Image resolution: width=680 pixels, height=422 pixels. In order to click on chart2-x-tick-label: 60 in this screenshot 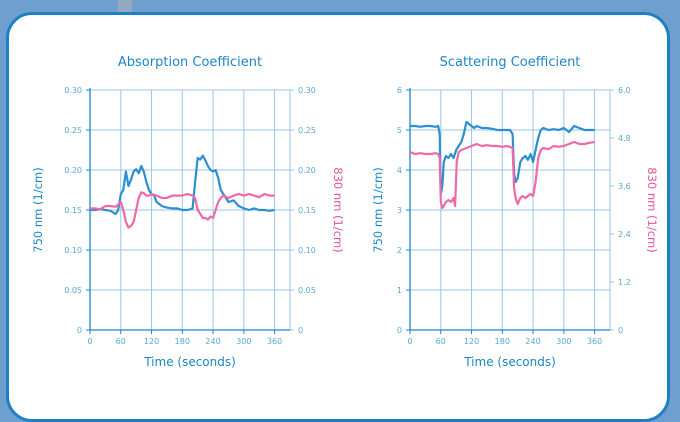, I will do `click(441, 341)`.